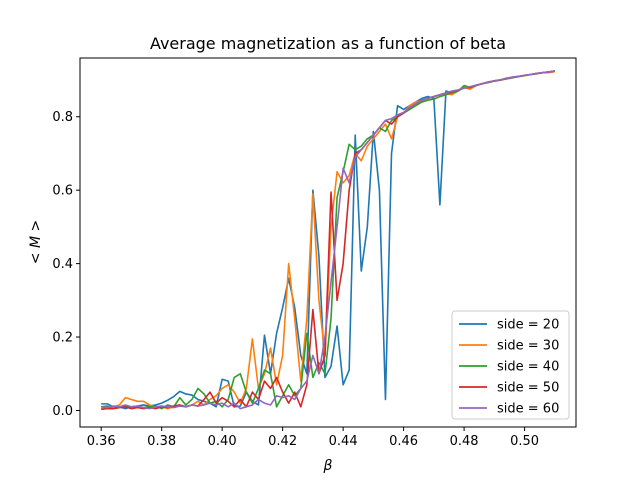 The width and height of the screenshot is (640, 480). Describe the element at coordinates (161, 441) in the screenshot. I see `x-tick-label: 0.38` at that location.